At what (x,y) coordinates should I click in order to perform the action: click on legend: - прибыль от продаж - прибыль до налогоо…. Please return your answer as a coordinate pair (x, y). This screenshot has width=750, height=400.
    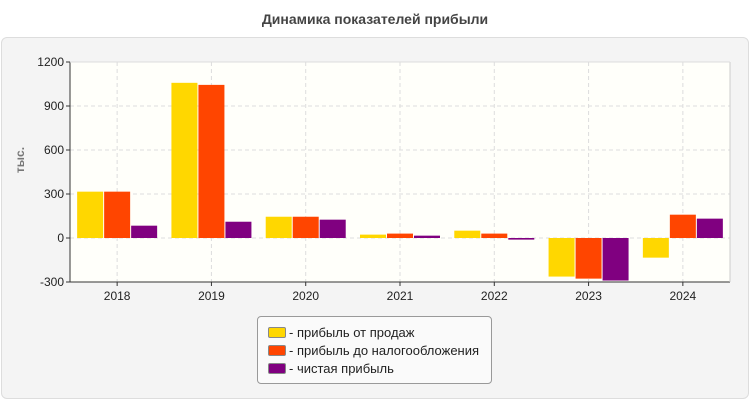
    Looking at the image, I should click on (374, 350).